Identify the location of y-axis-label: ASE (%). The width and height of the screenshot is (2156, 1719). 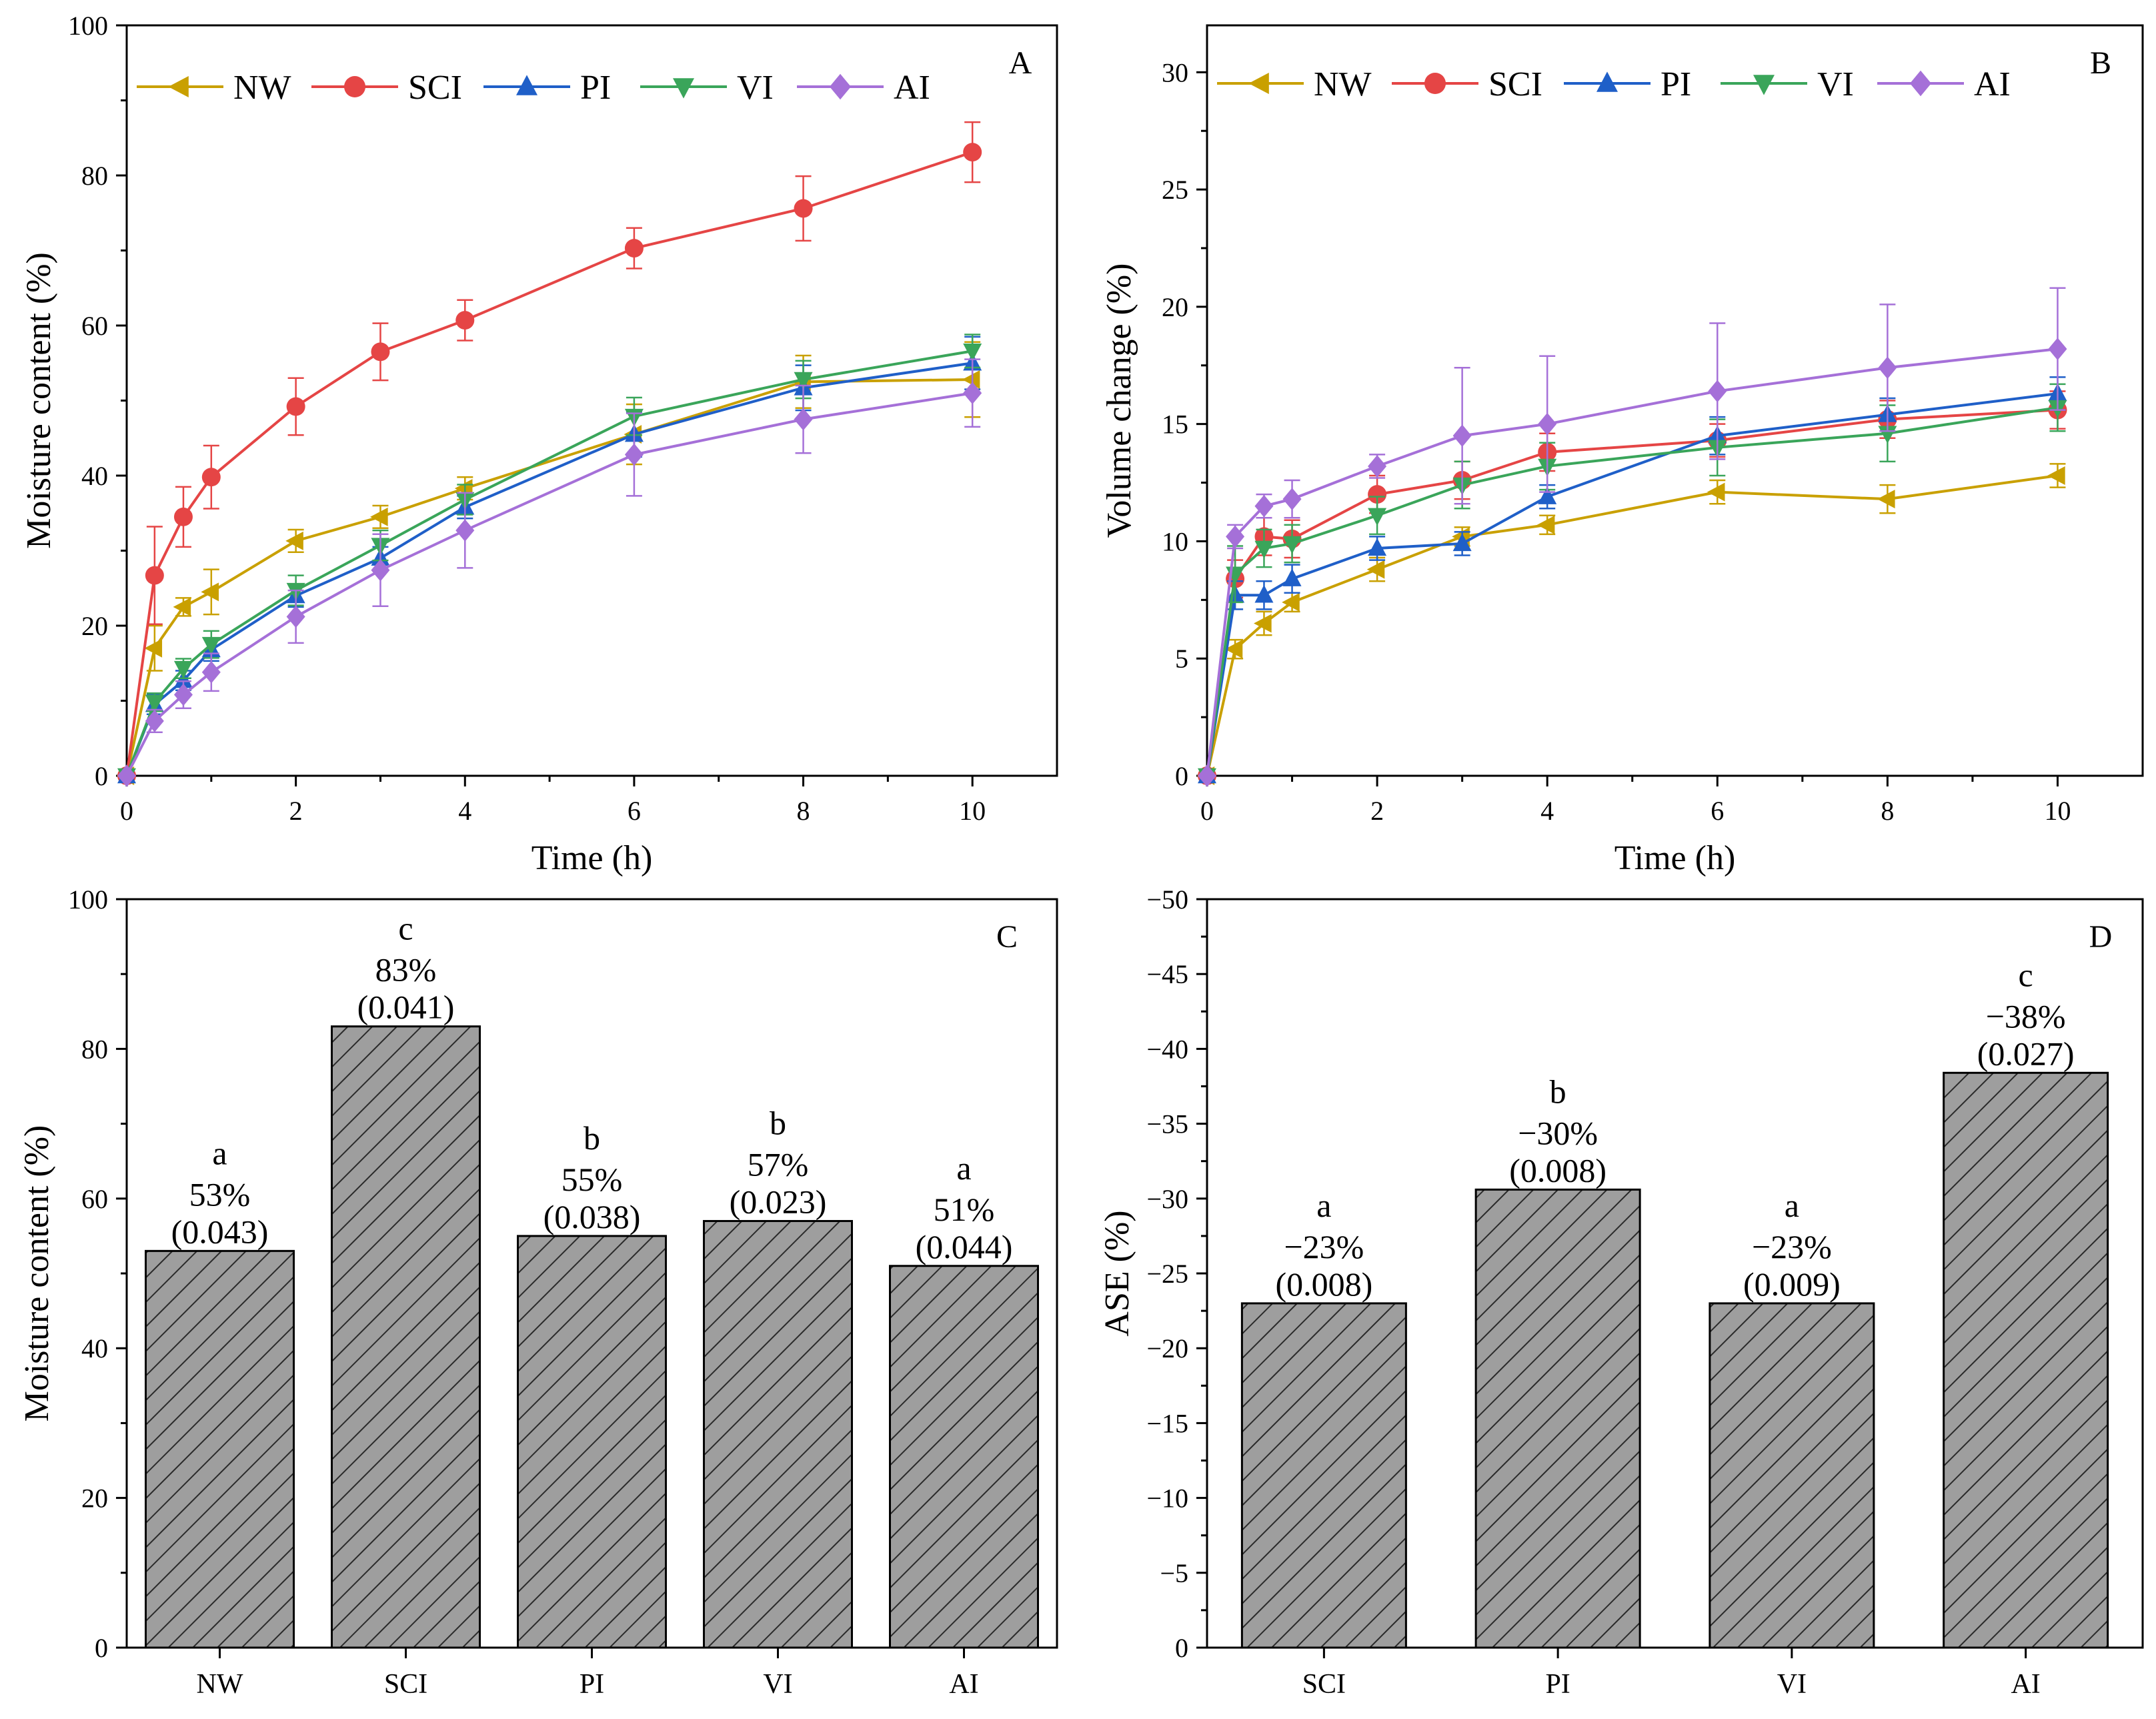
(1117, 1273).